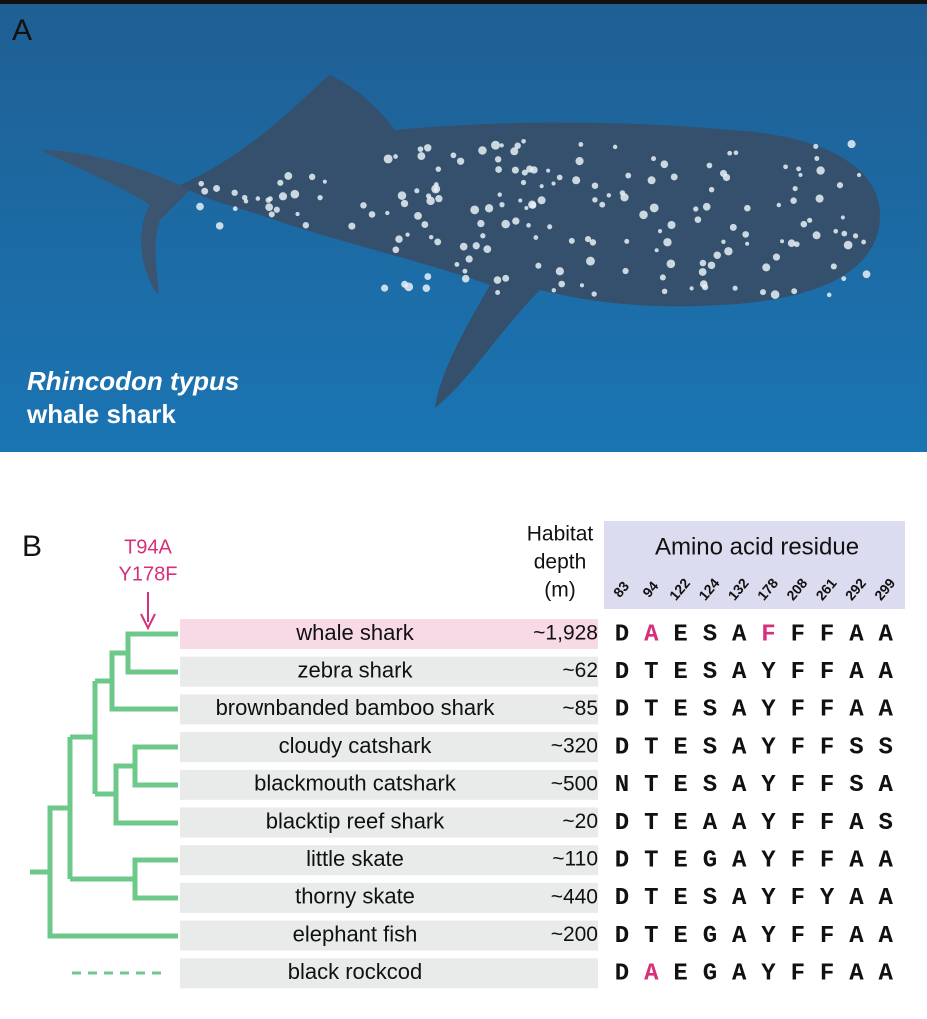  Describe the element at coordinates (115, 222) in the screenshot. I see `shark-tail` at that location.